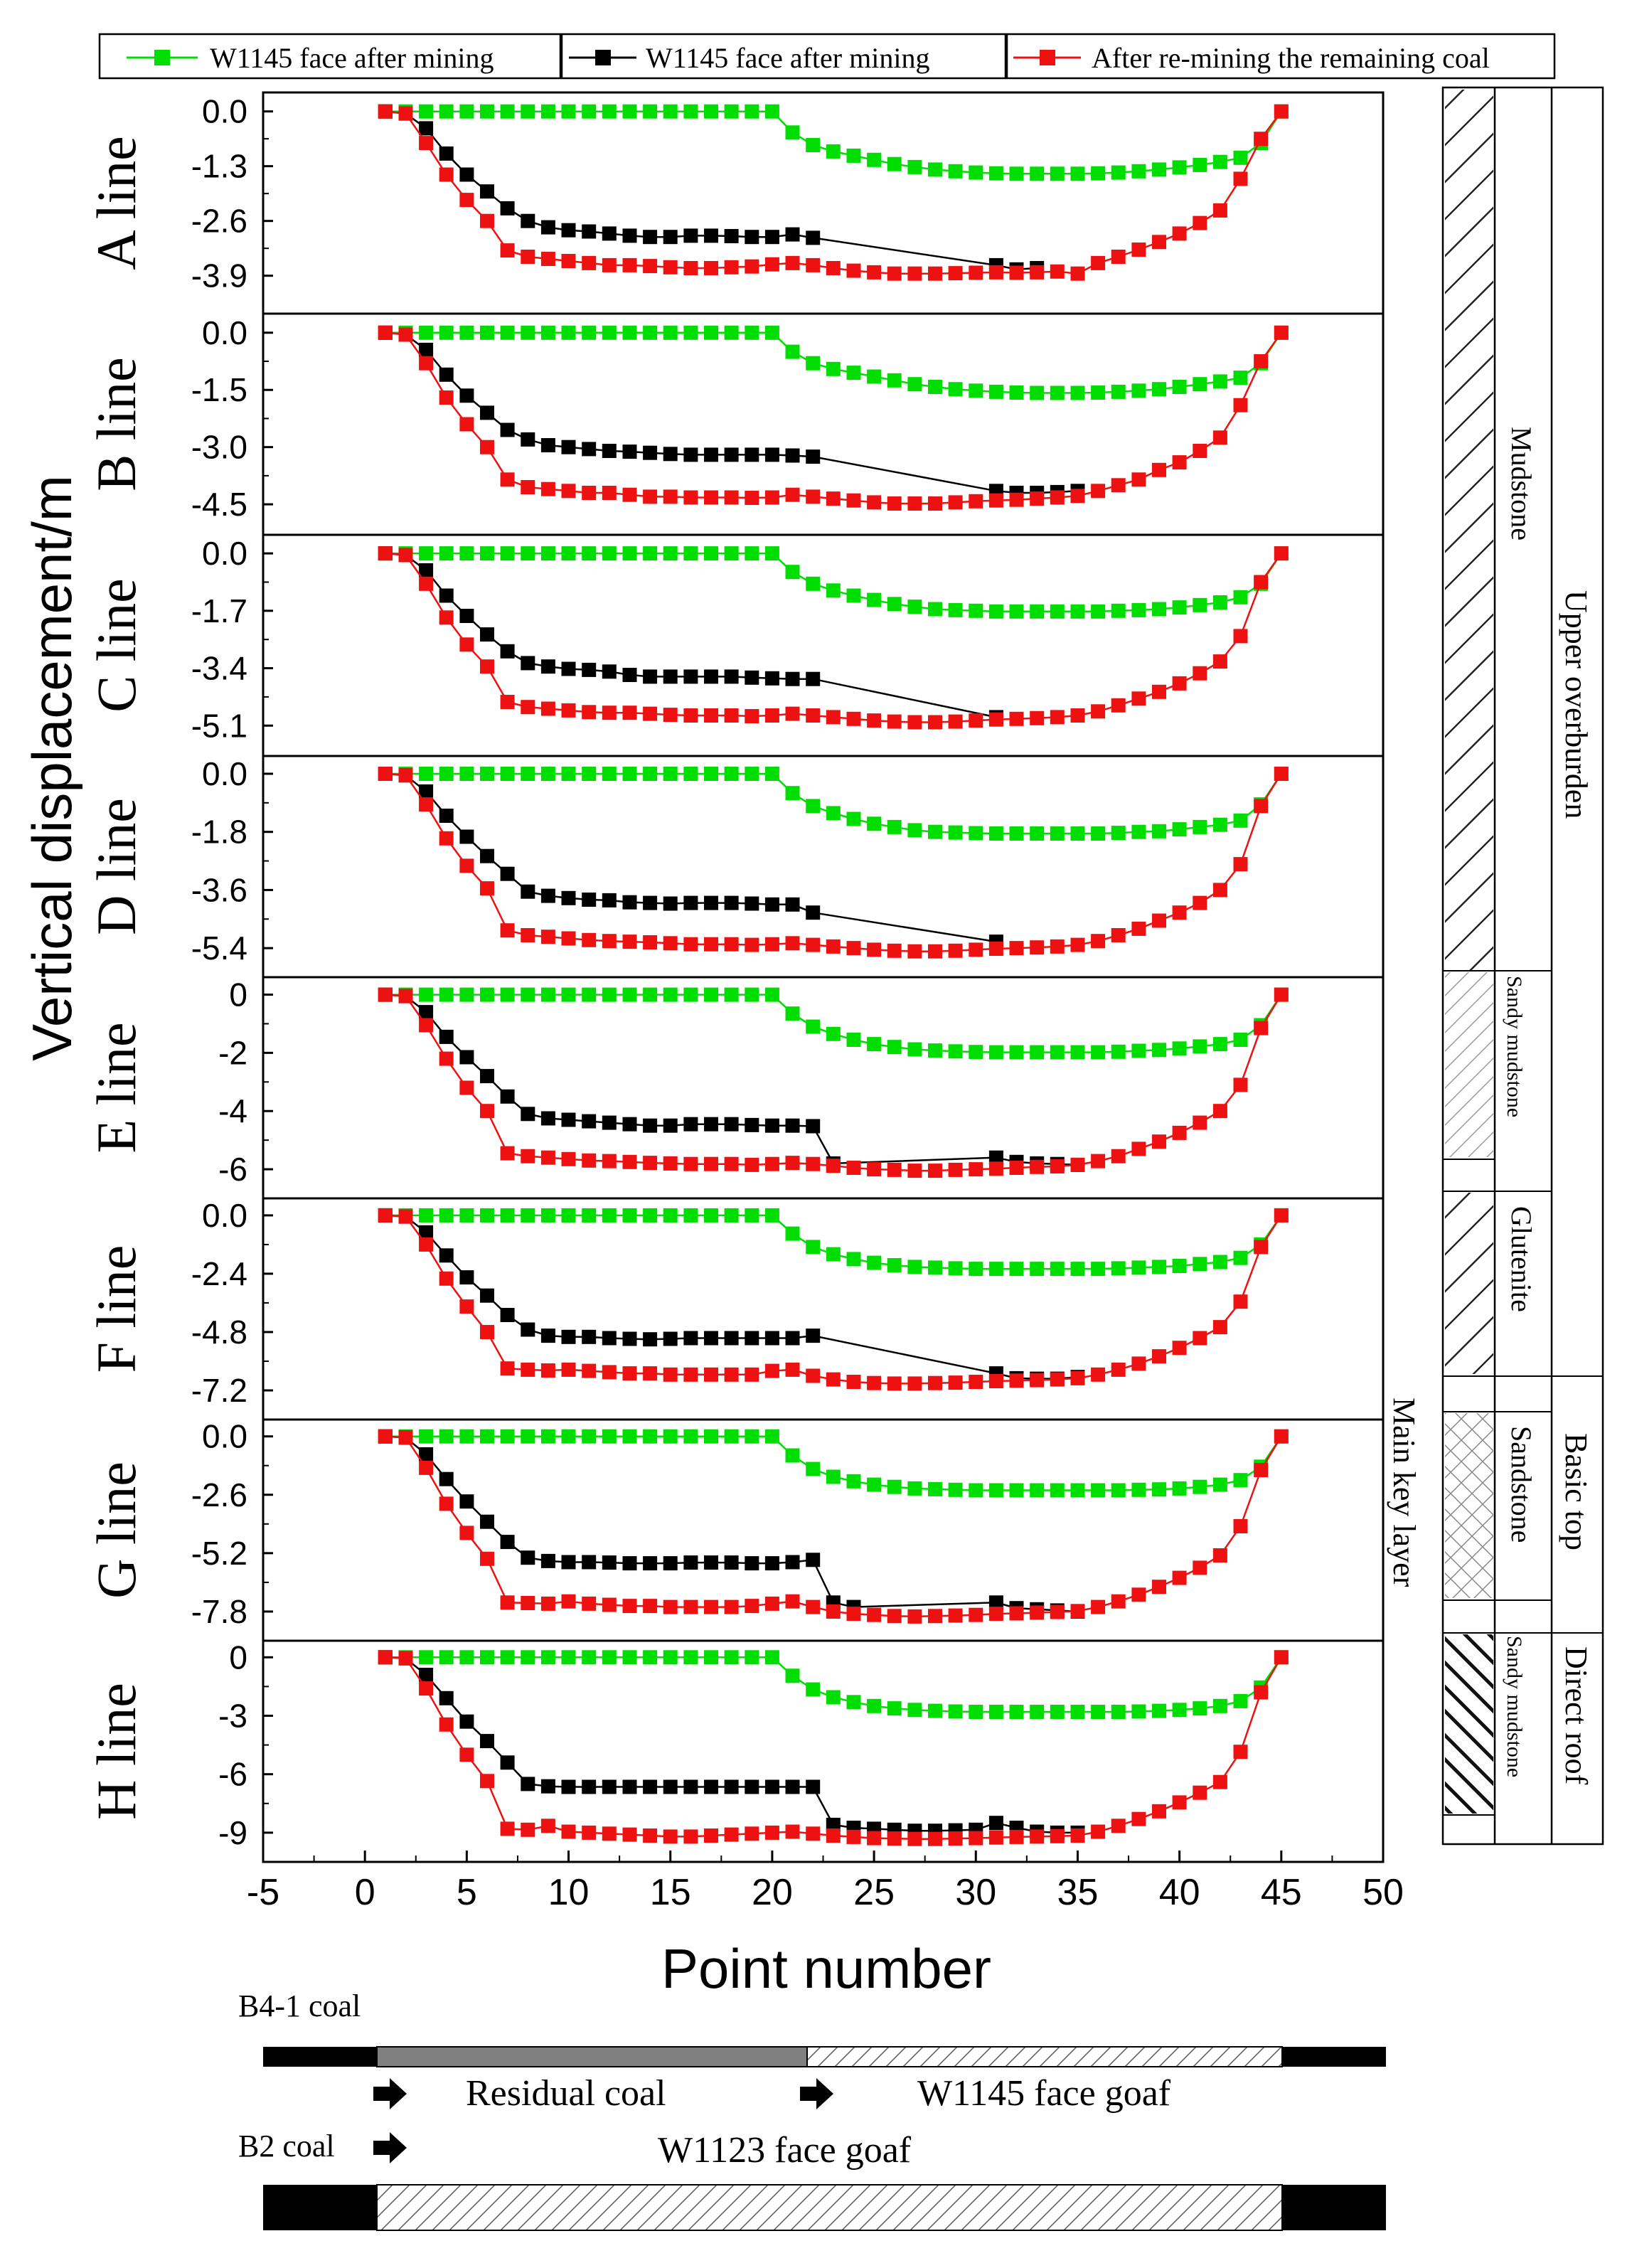 This screenshot has height=2268, width=1632. Describe the element at coordinates (731, 412) in the screenshot. I see `series-black` at that location.